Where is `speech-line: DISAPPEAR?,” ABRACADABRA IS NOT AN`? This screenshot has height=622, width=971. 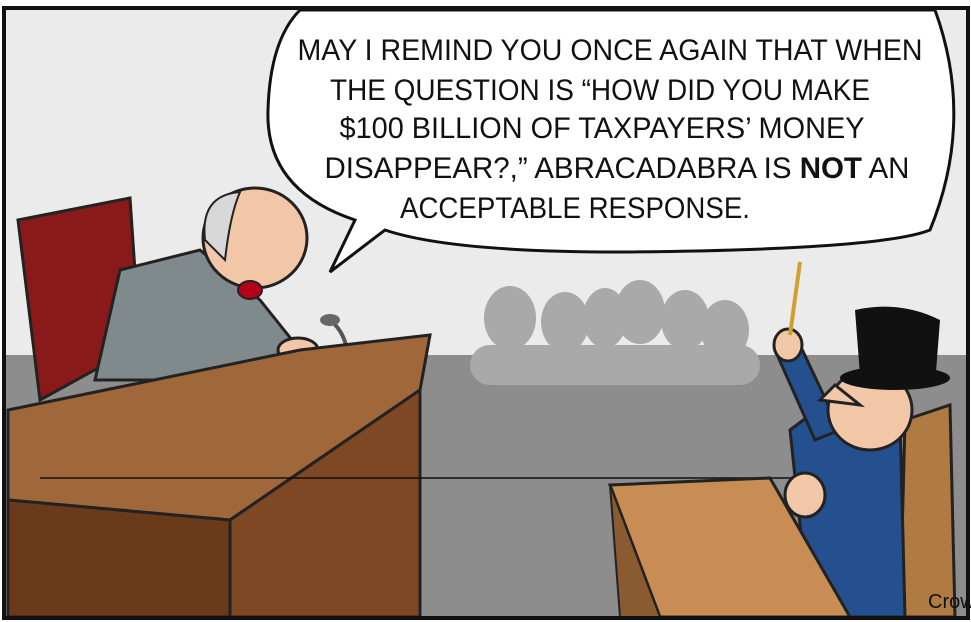 speech-line: DISAPPEAR?,” ABRACADABRA IS NOT AN is located at coordinates (617, 168).